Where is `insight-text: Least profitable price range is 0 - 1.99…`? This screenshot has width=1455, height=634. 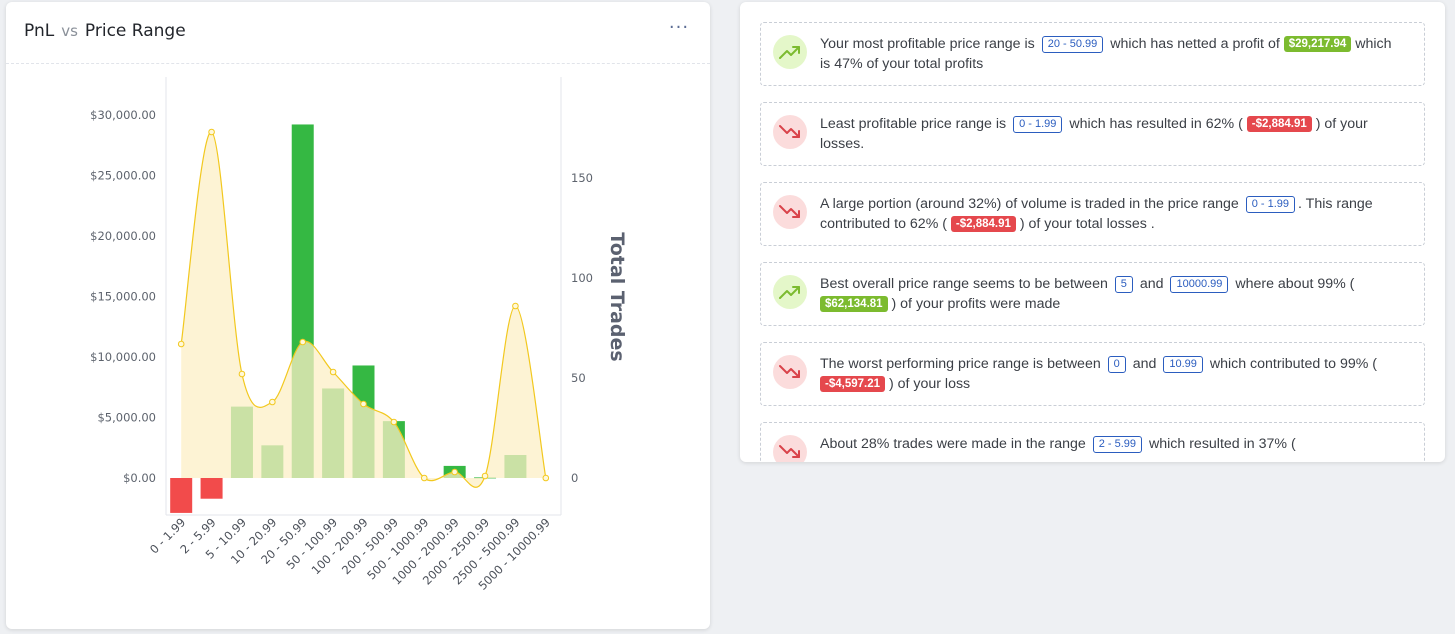 insight-text: Least profitable price range is 0 - 1.99… is located at coordinates (1111, 134).